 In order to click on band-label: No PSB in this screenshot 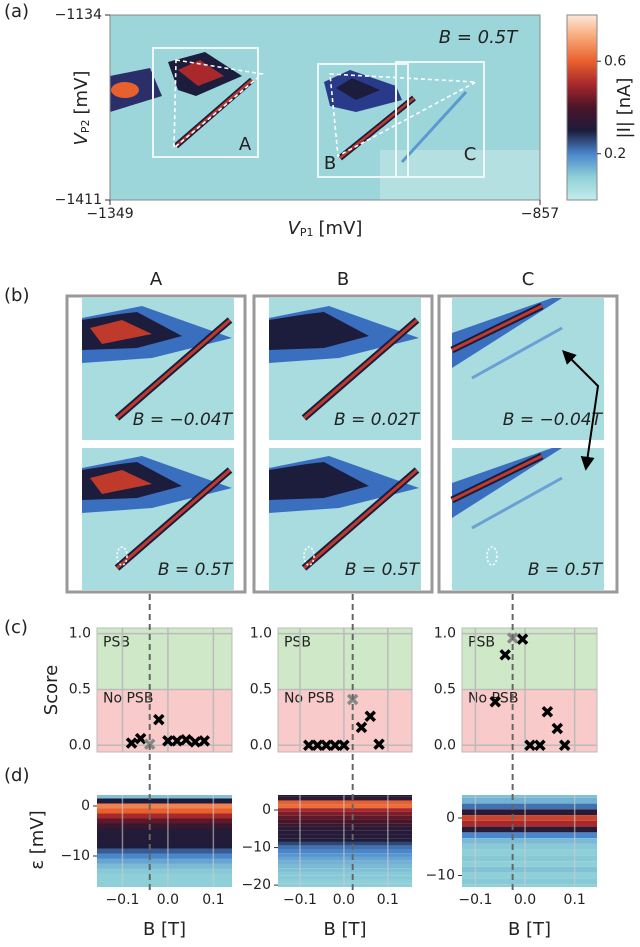, I will do `click(309, 698)`.